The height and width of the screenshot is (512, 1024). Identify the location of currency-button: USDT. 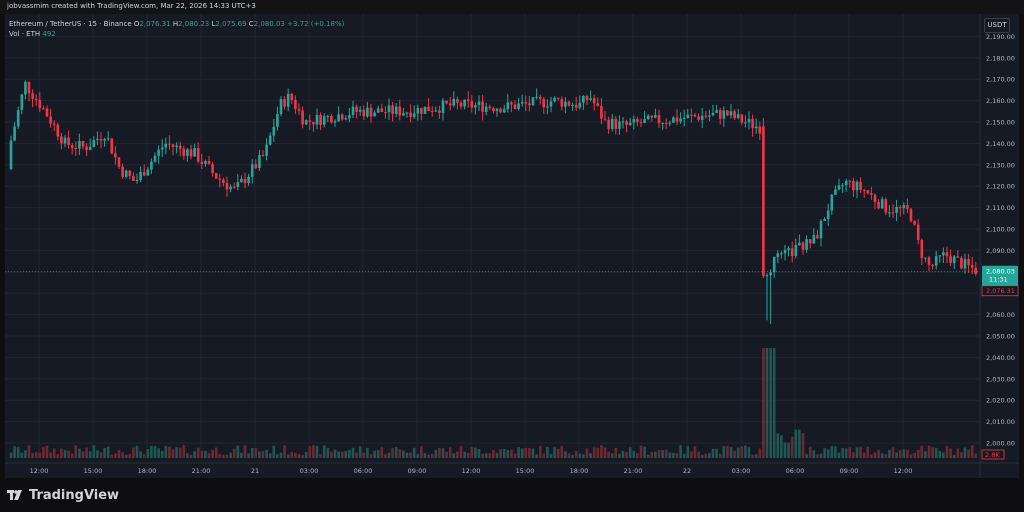
(997, 25).